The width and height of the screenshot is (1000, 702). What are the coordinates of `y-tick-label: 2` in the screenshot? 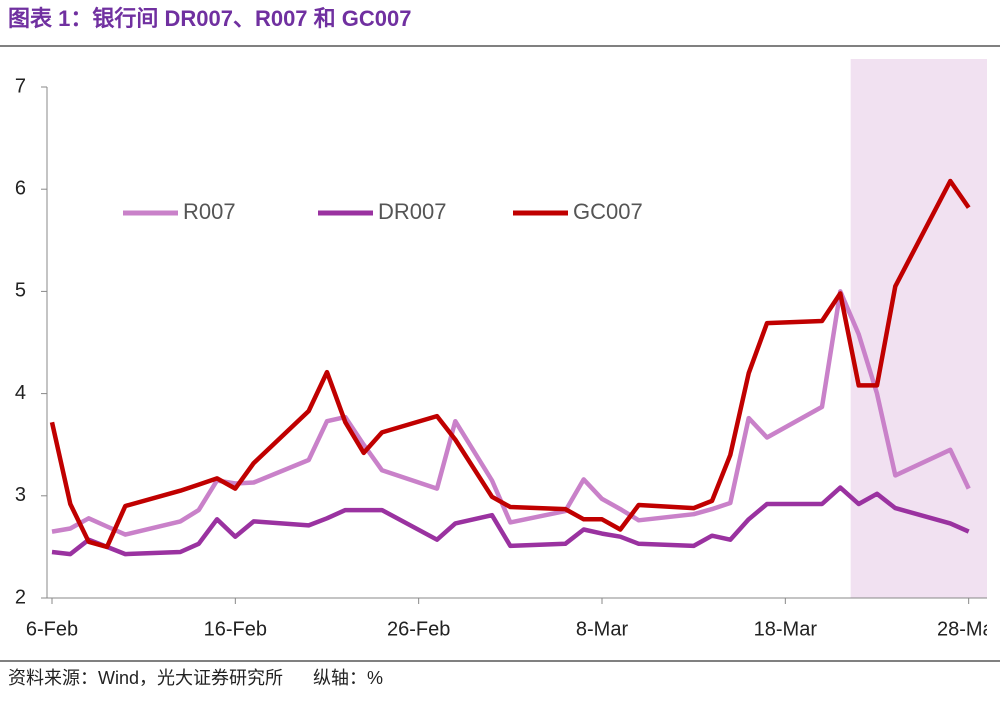 It's located at (20, 597).